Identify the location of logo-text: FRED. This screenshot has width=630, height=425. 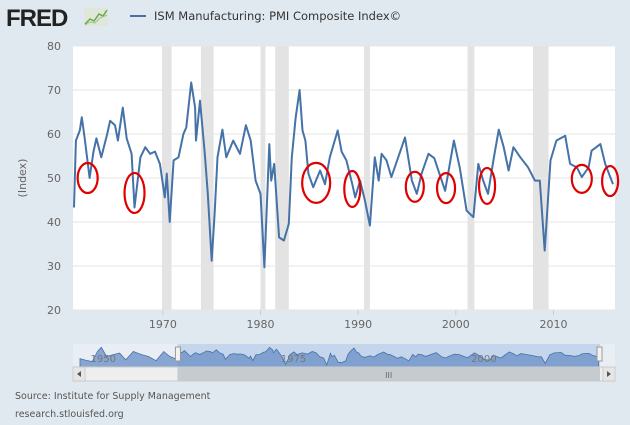
(37, 18).